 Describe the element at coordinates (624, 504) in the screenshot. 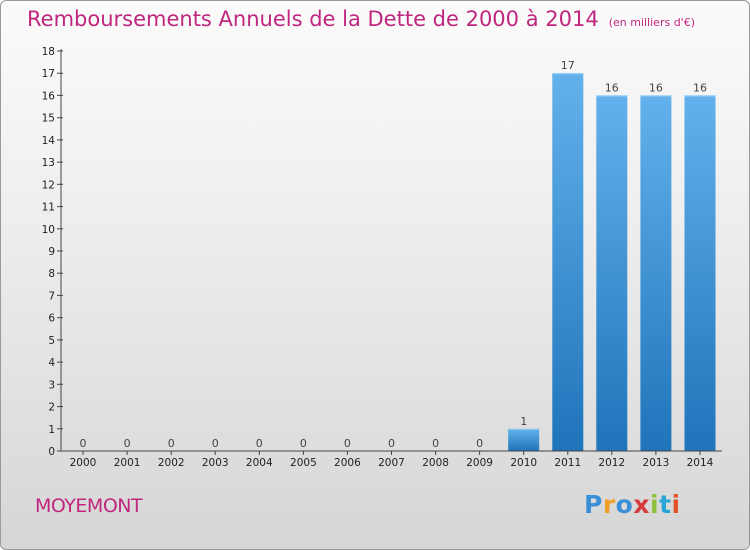

I see `logo-letter: o` at that location.